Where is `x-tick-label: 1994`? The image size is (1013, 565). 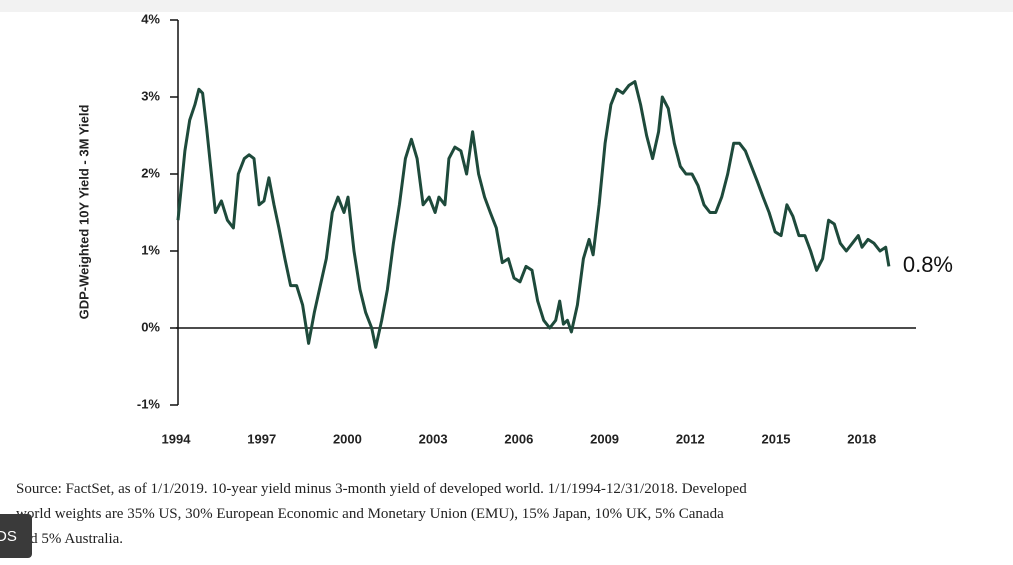
x-tick-label: 1994 is located at coordinates (177, 438).